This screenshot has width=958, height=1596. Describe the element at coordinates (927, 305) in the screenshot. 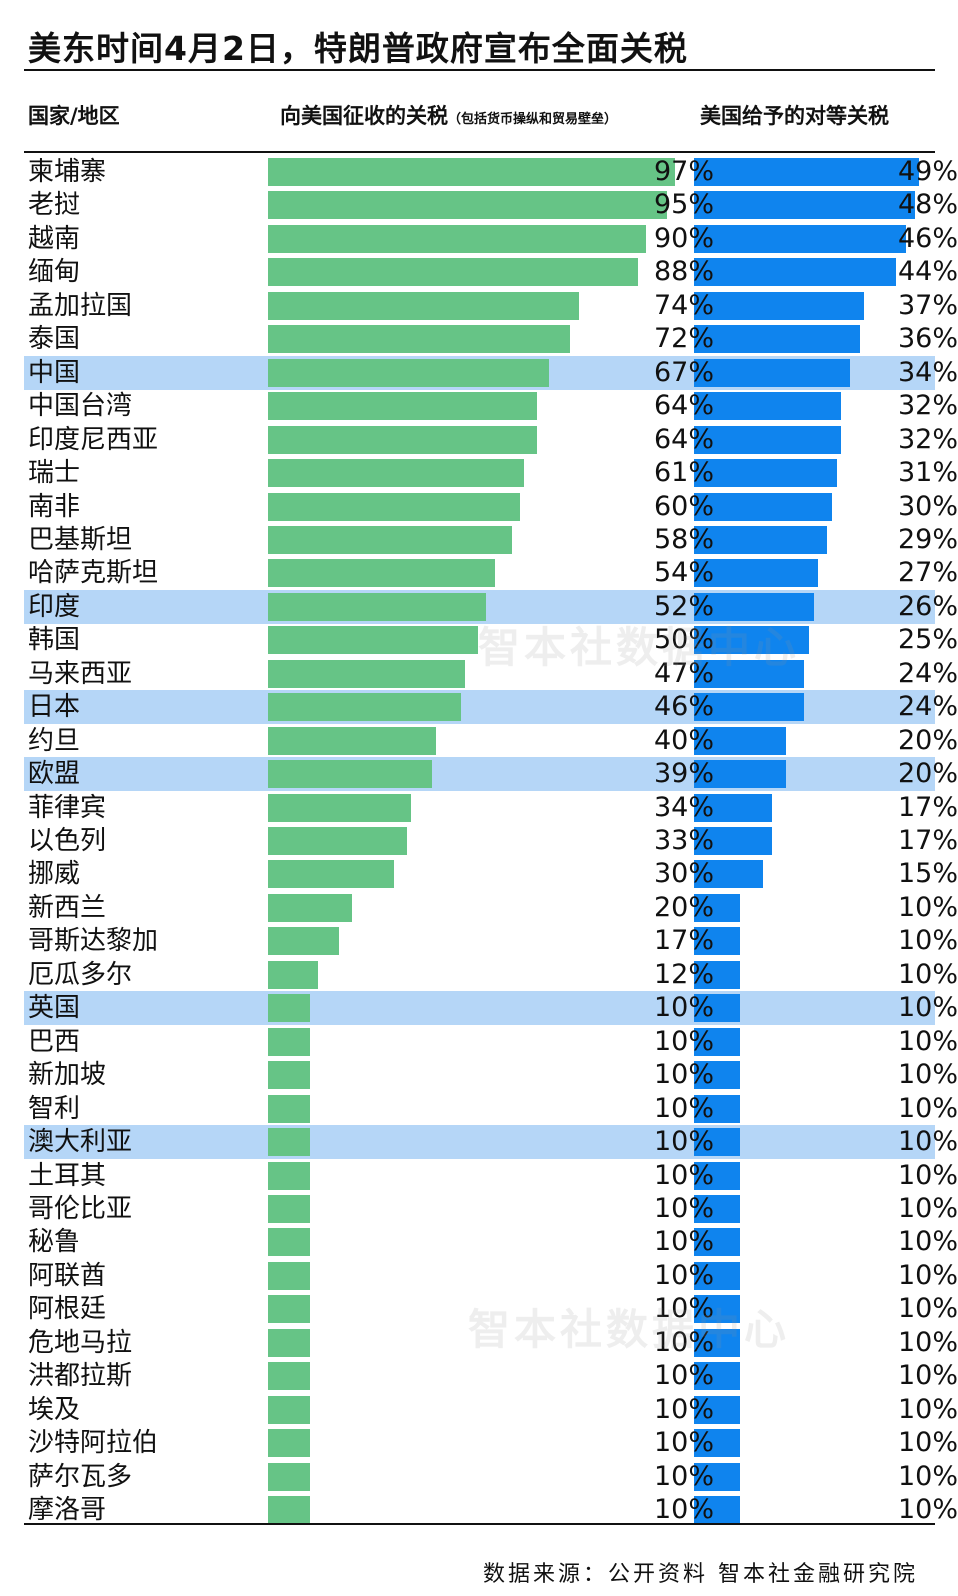

I see `reciprocal-tariff-label: 37%` at that location.